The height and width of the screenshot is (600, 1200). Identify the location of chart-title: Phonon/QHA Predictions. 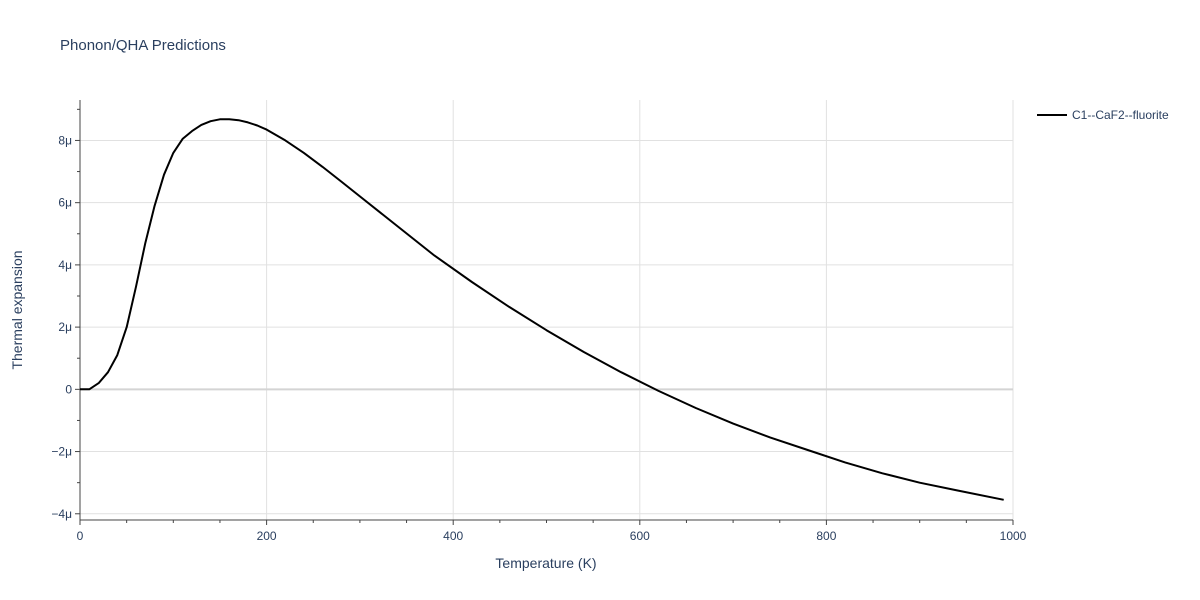
(143, 45).